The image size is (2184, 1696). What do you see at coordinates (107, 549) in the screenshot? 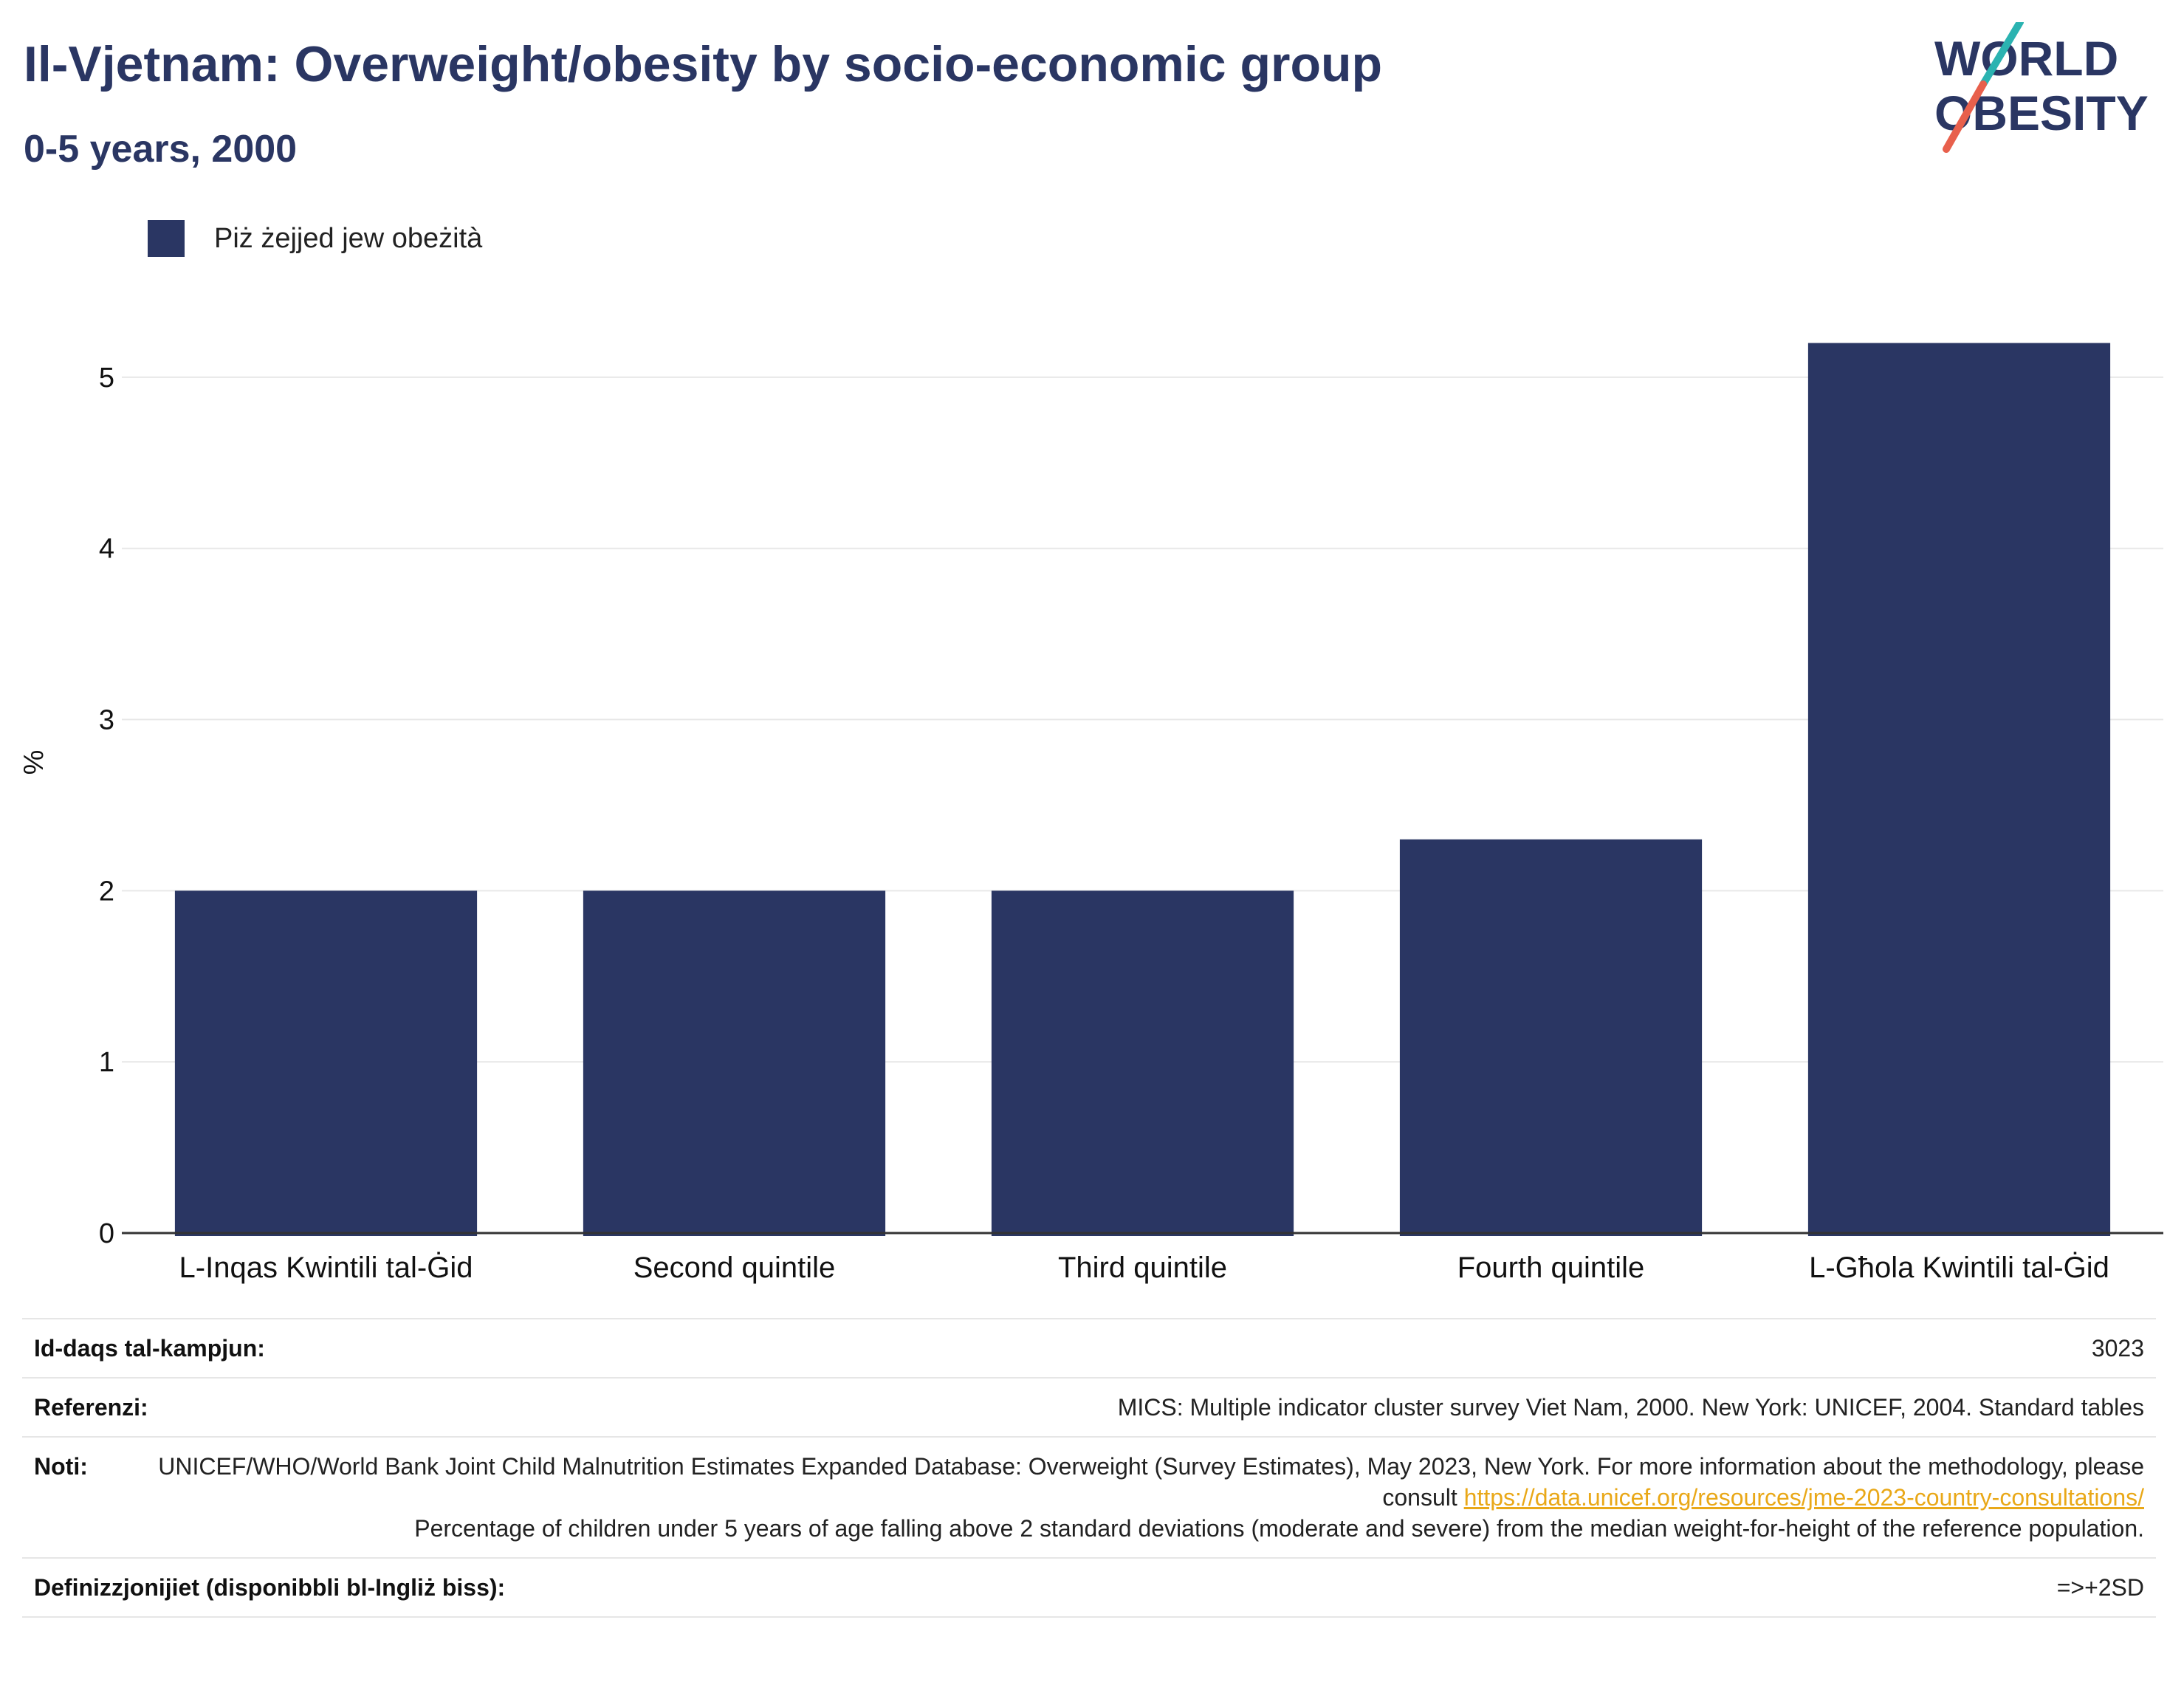
I see `y-tick-label: 4` at bounding box center [107, 549].